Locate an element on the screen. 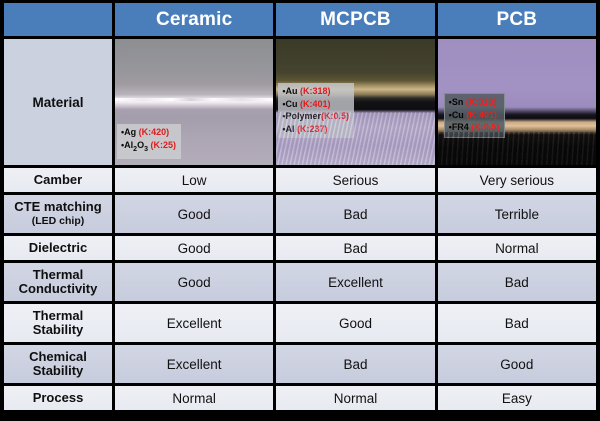  legend-item: •FR4 (K:0.5) is located at coordinates (474, 127).